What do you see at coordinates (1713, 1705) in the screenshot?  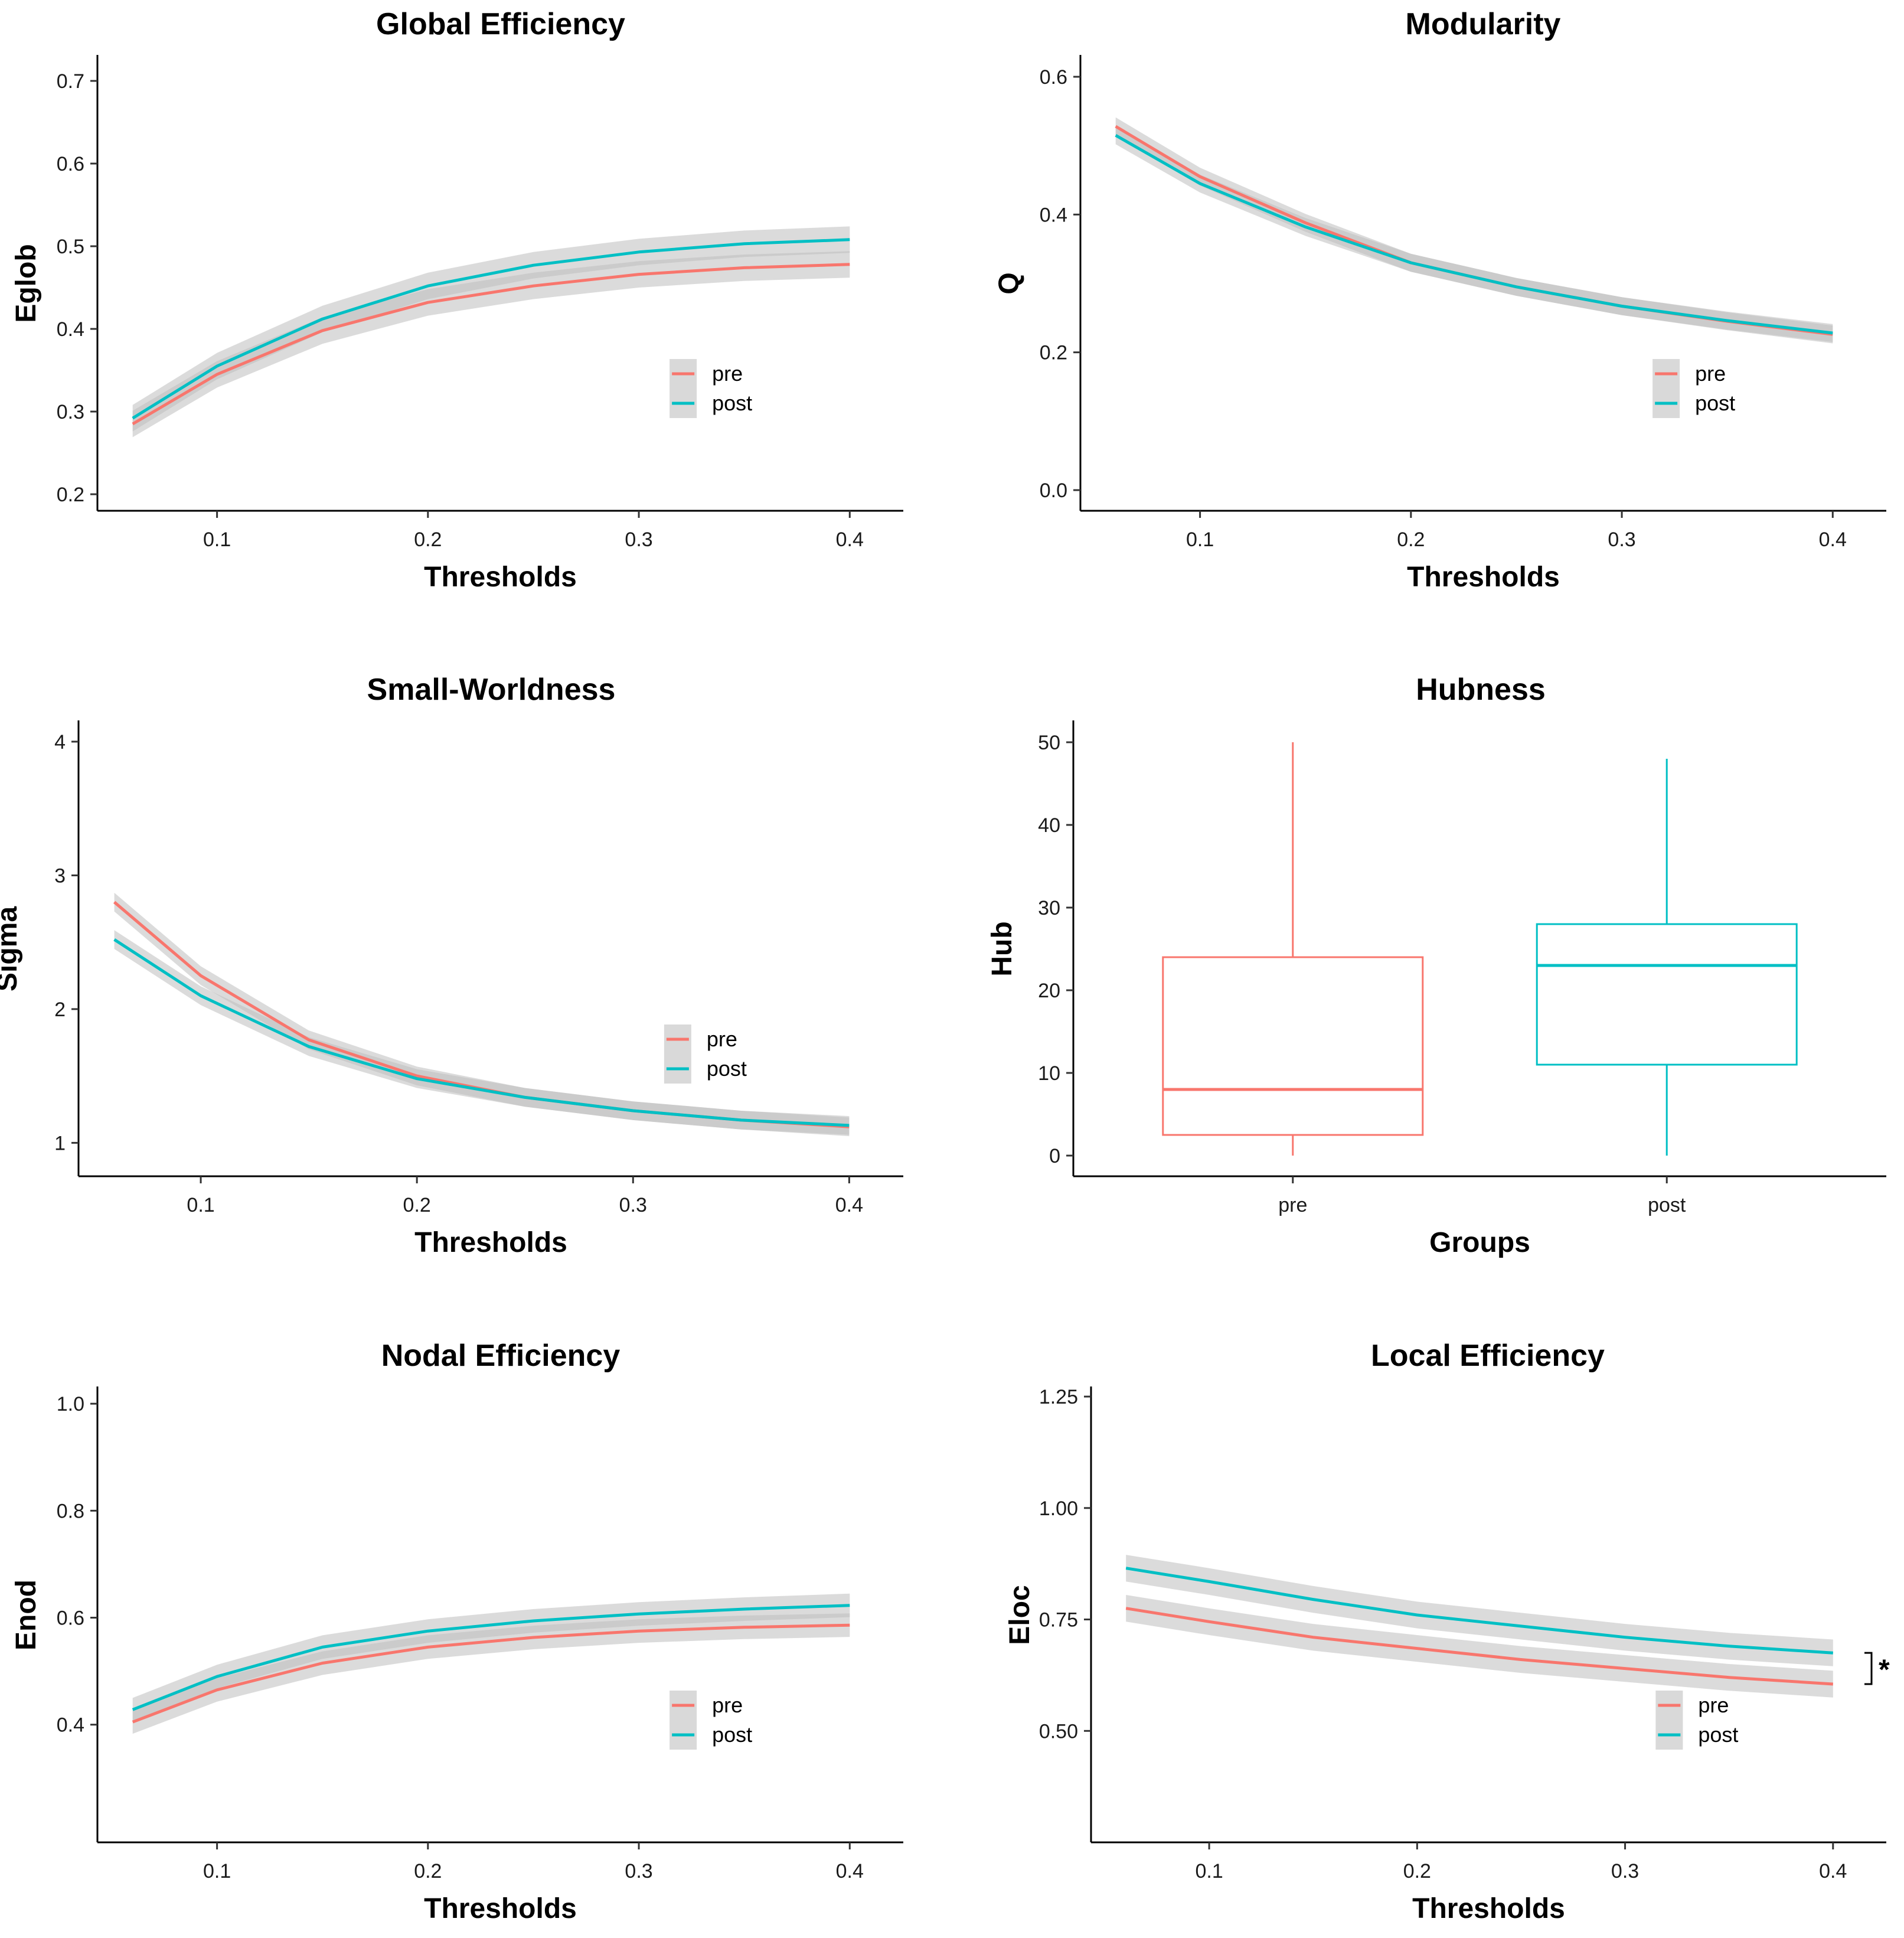 I see `local-efficiency-legend-label-pre: pre` at bounding box center [1713, 1705].